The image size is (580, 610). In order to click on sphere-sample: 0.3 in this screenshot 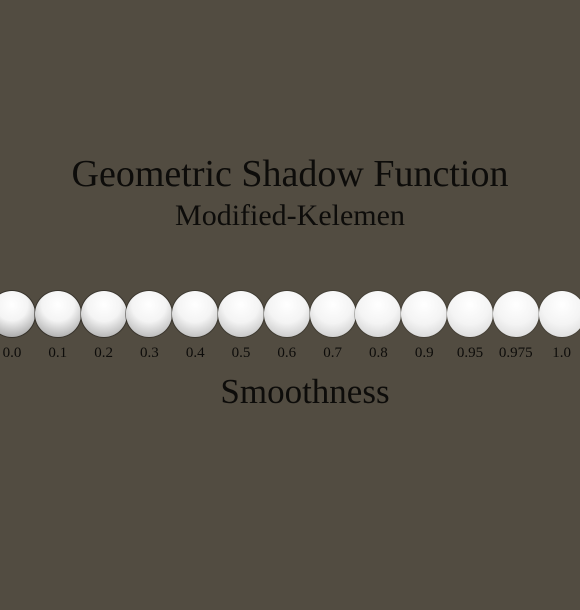, I will do `click(149, 327)`.